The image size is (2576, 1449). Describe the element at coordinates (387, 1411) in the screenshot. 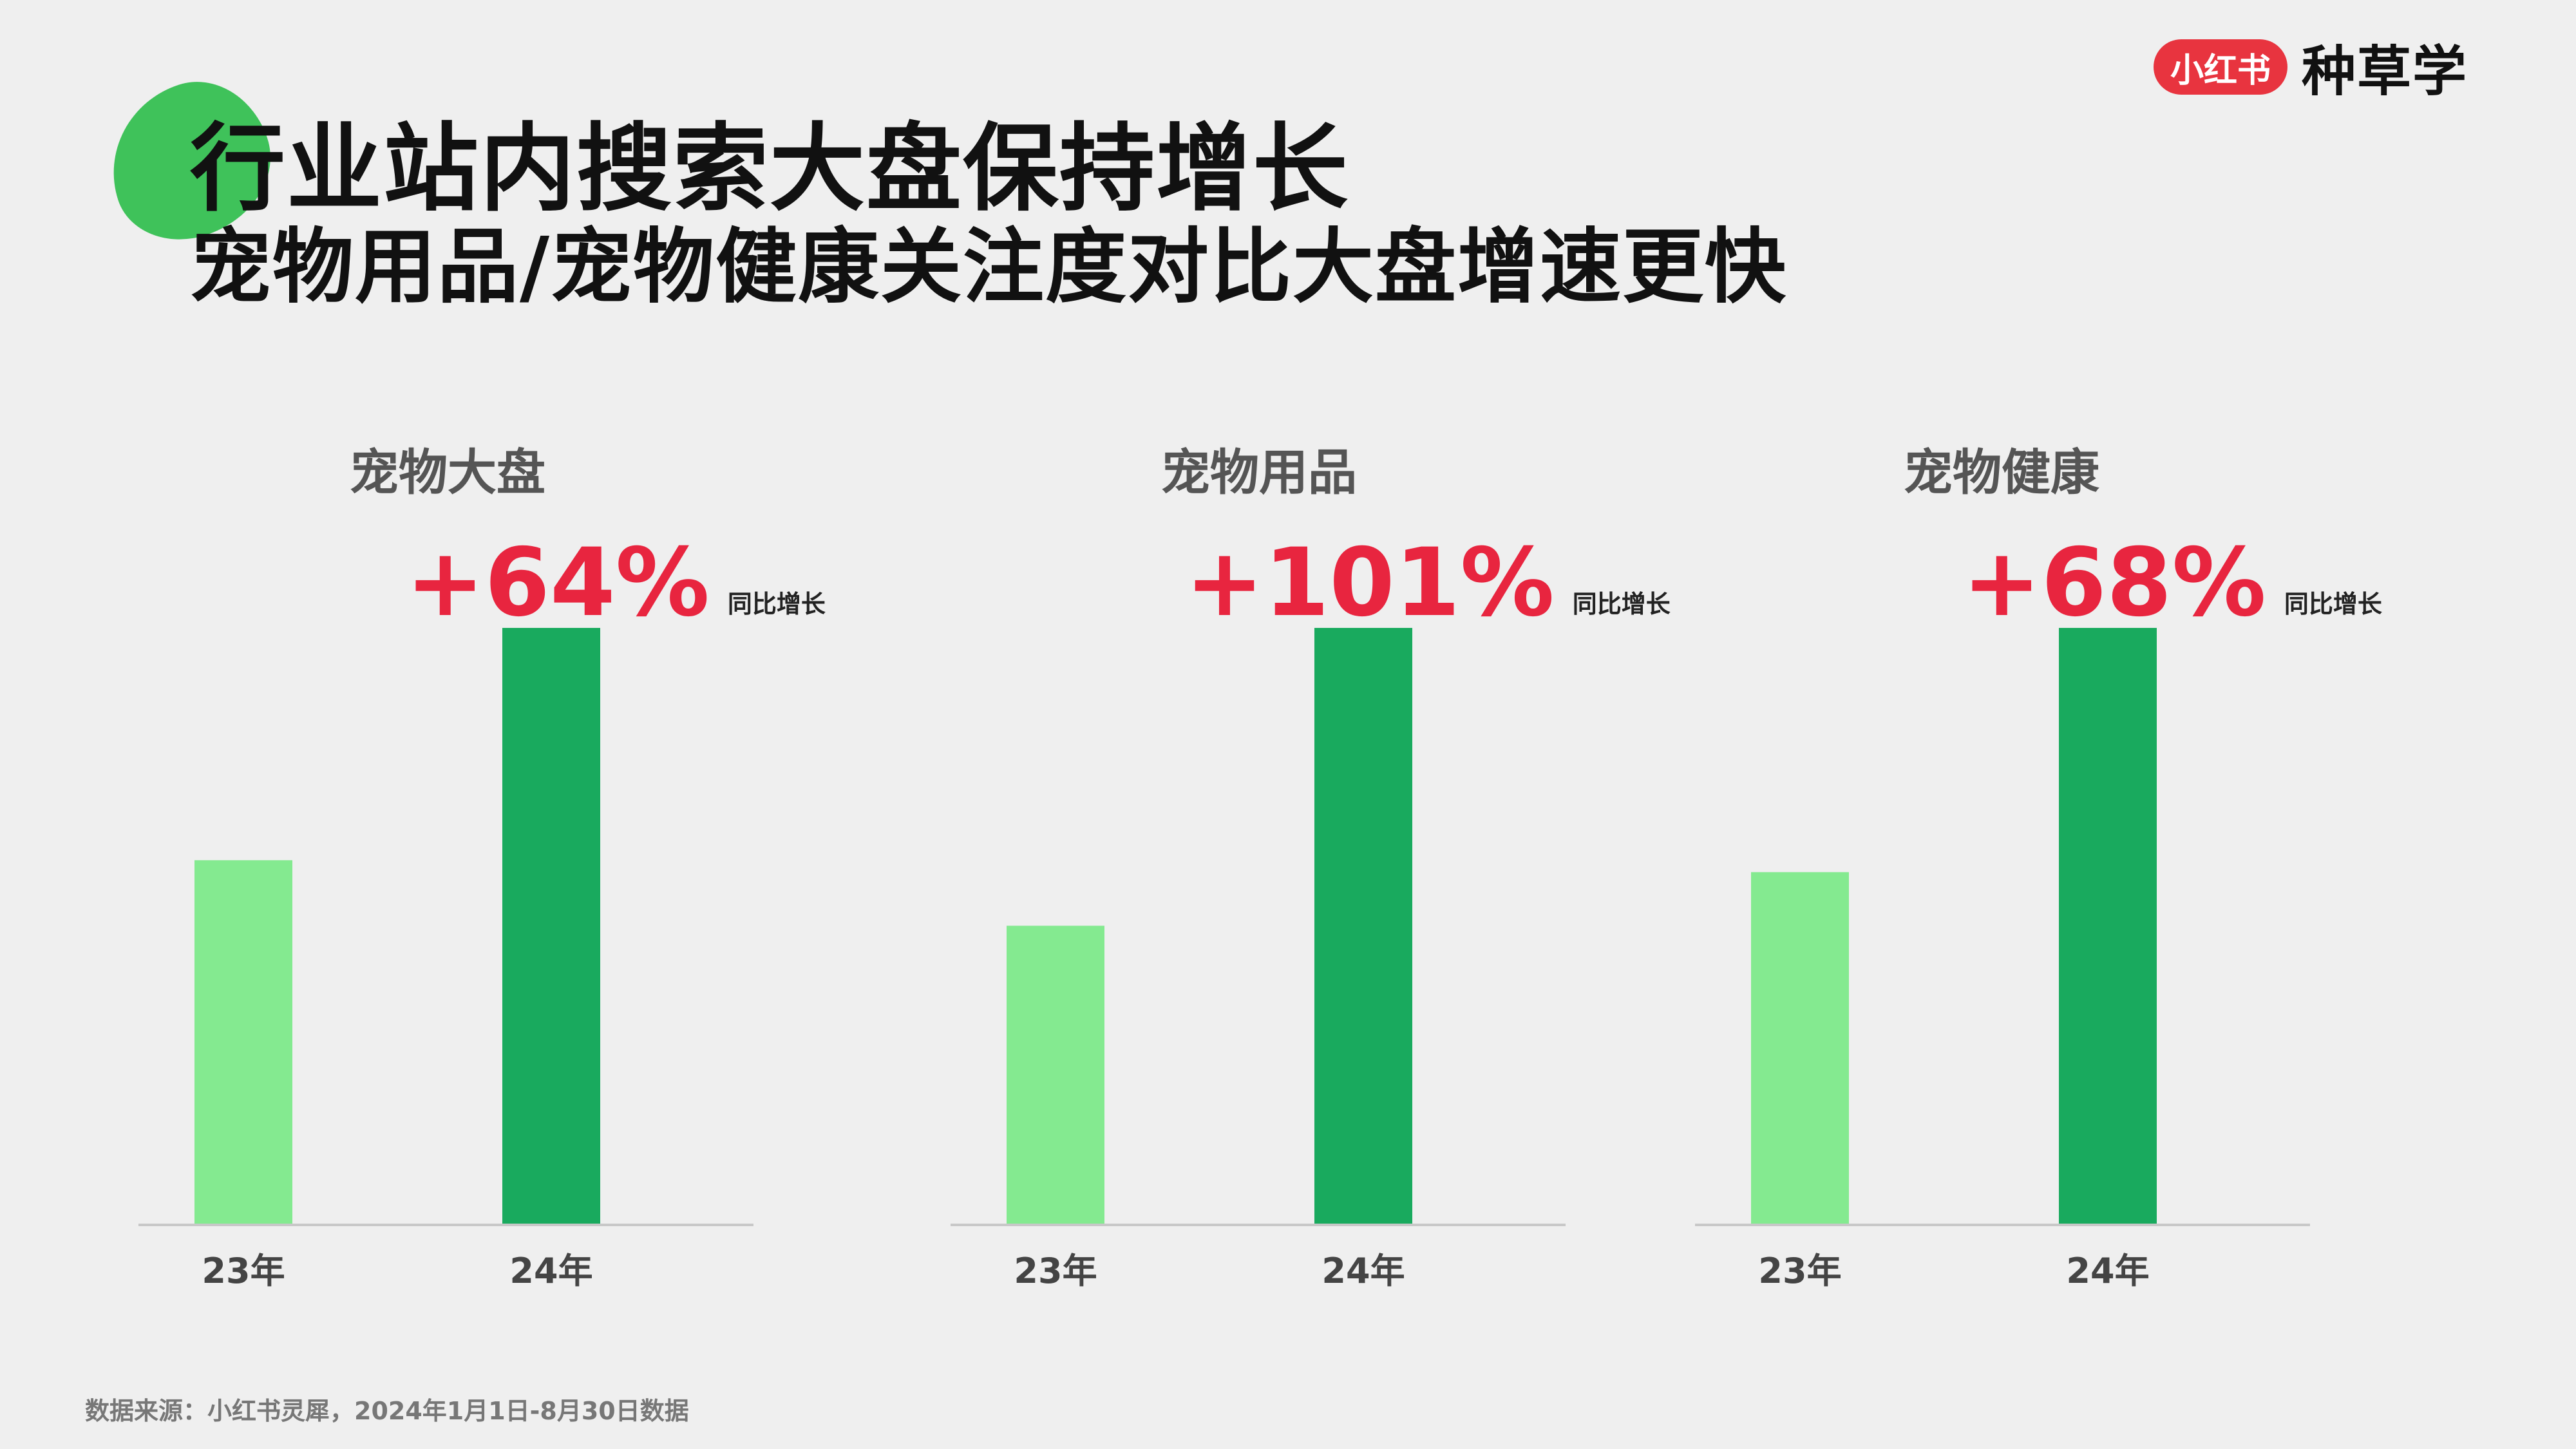

I see `data-source-note: 数据来源：小红书灵犀，2024年1月1日-8月30日数据` at that location.